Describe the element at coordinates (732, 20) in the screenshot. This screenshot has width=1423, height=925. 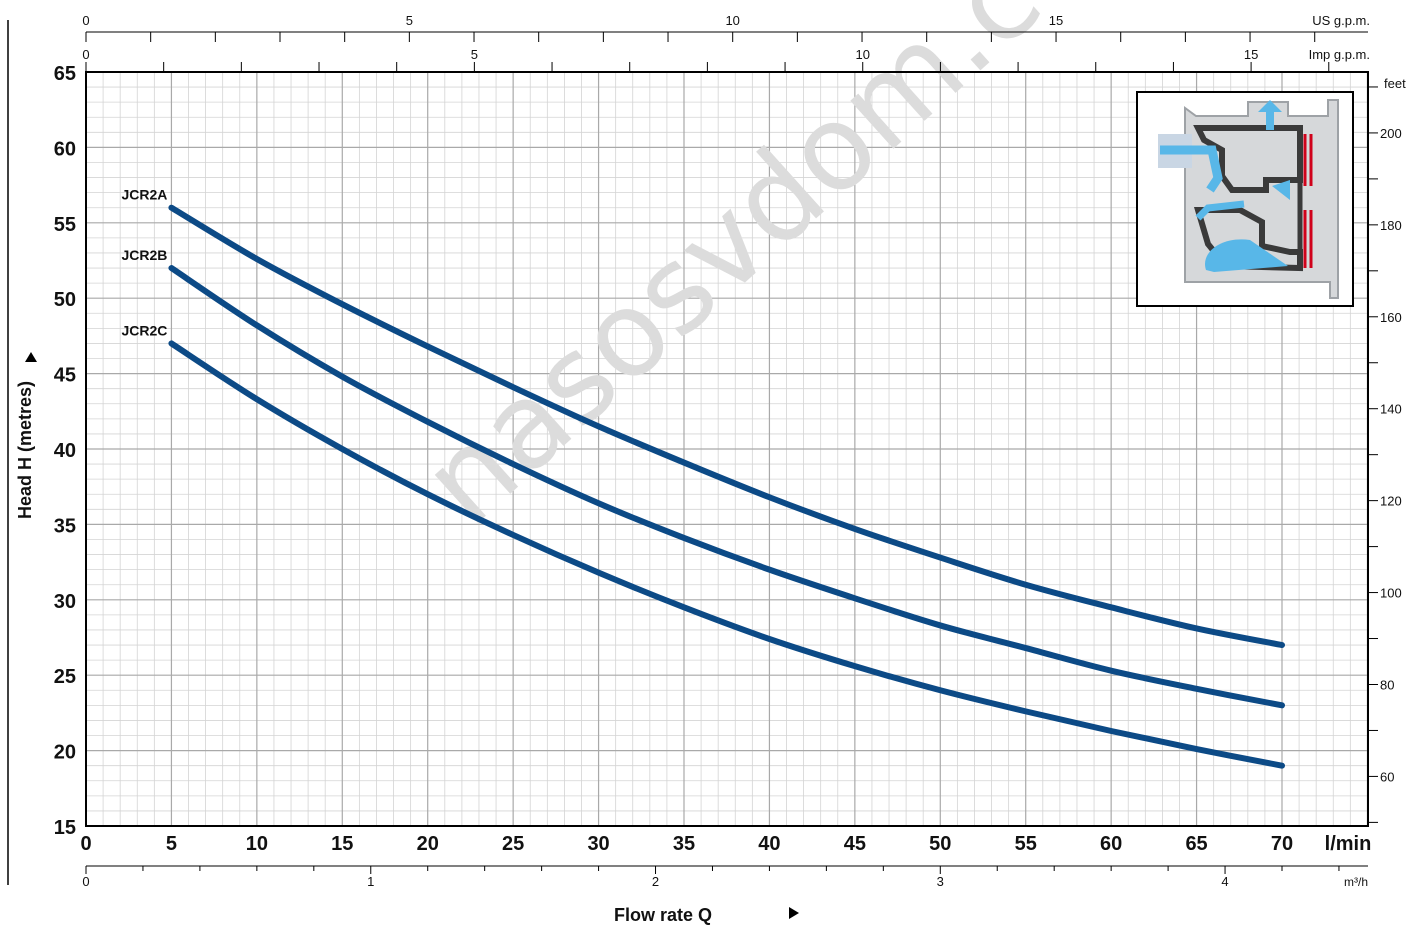
I see `us-gpm-tick-label: 10` at that location.